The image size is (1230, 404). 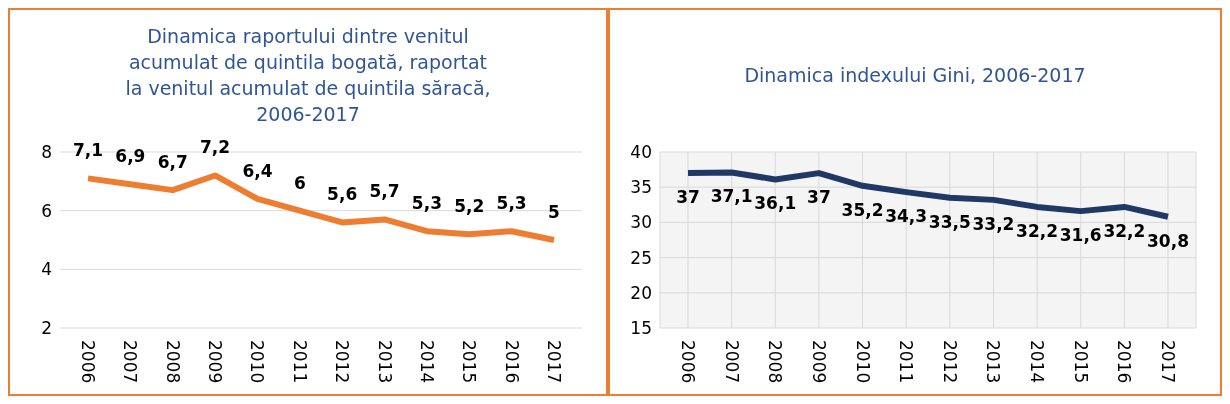 I want to click on data-label: 33,5, so click(x=949, y=221).